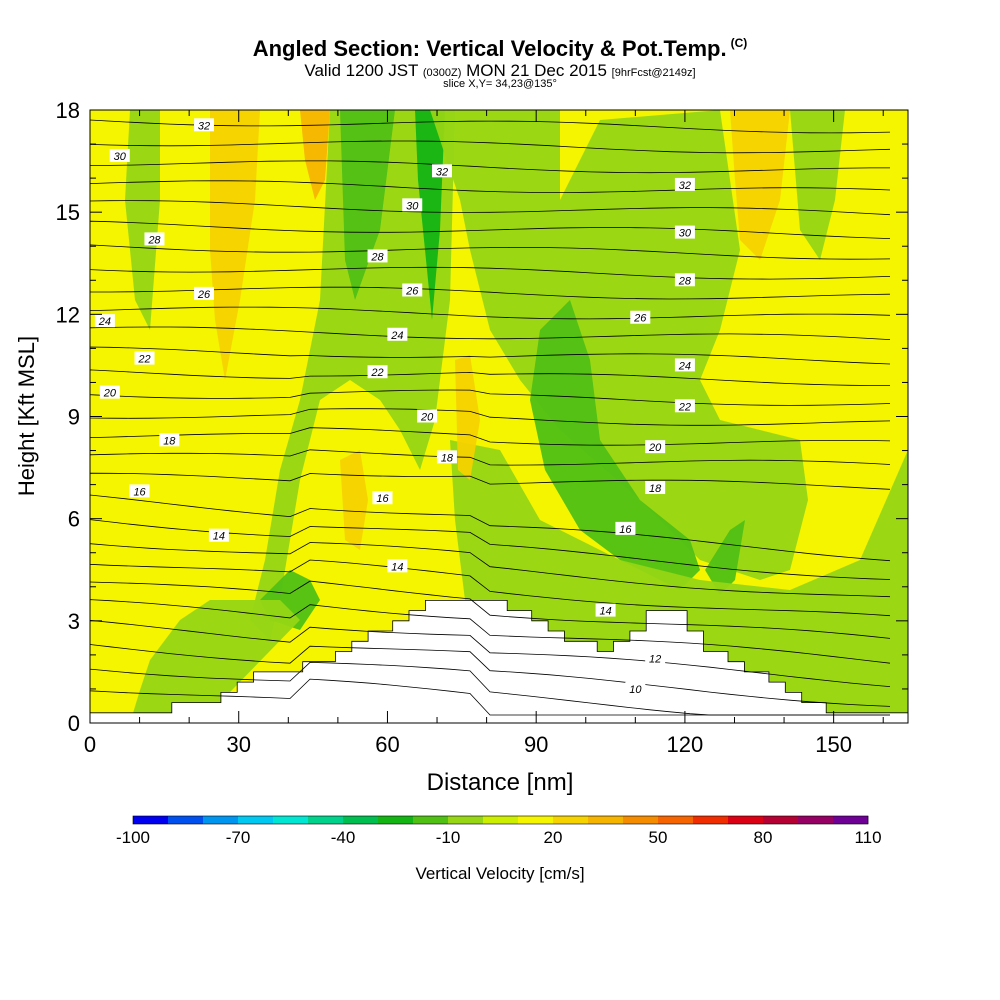 This screenshot has height=1000, width=1000. Describe the element at coordinates (553, 837) in the screenshot. I see `colorbar-tick-label: 20` at that location.